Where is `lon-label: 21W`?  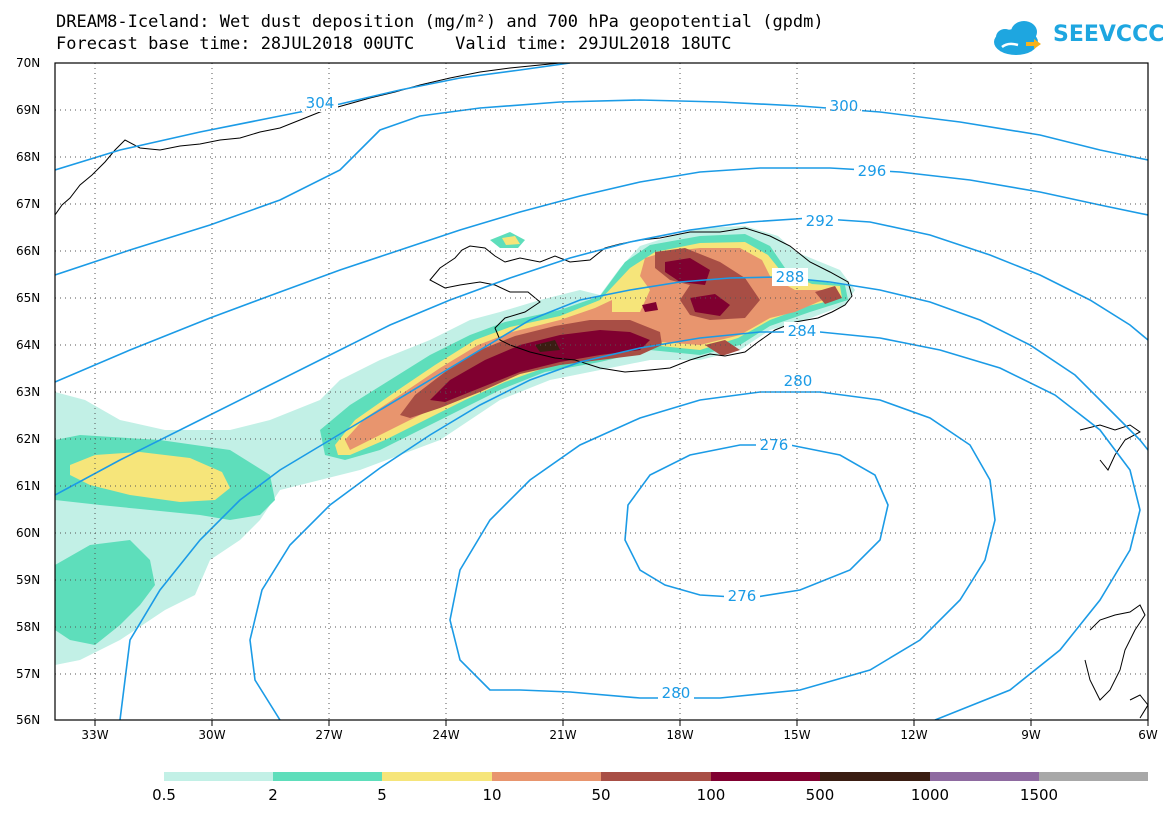 lon-label: 21W is located at coordinates (563, 735).